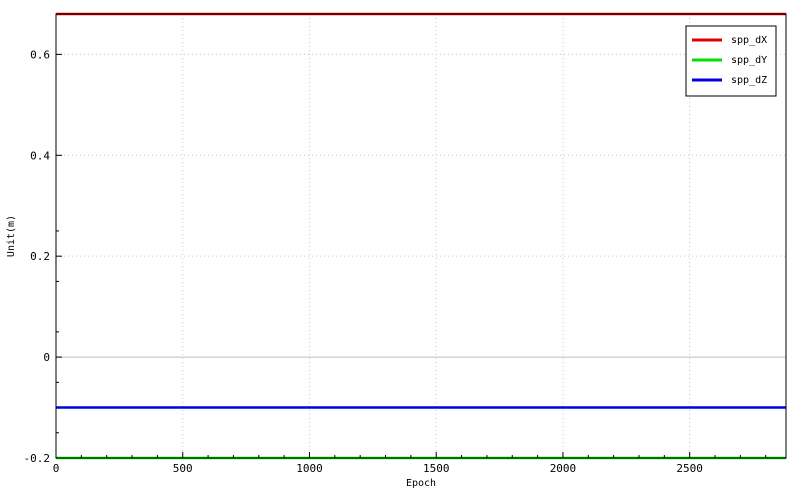 The image size is (800, 499). I want to click on x-tick-label: 0, so click(56, 468).